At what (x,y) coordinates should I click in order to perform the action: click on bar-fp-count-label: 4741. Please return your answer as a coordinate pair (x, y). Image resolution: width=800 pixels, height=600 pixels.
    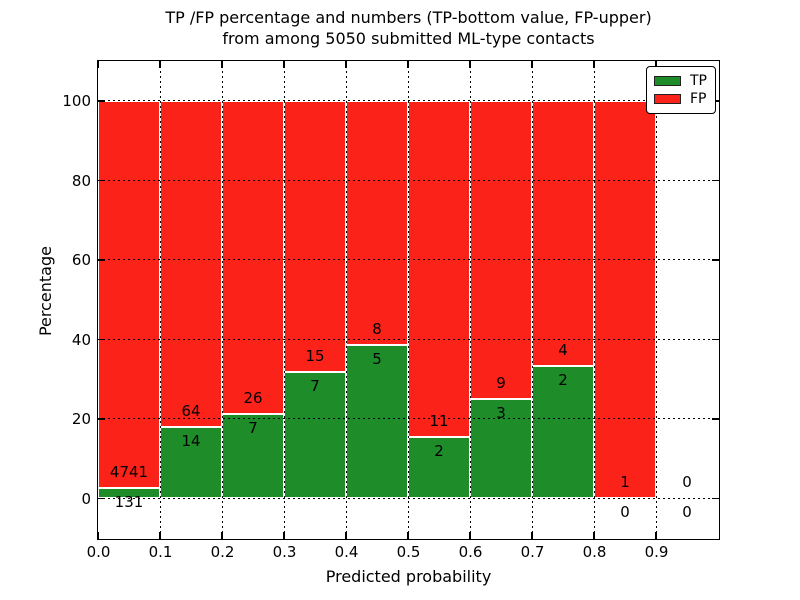
    Looking at the image, I should click on (129, 471).